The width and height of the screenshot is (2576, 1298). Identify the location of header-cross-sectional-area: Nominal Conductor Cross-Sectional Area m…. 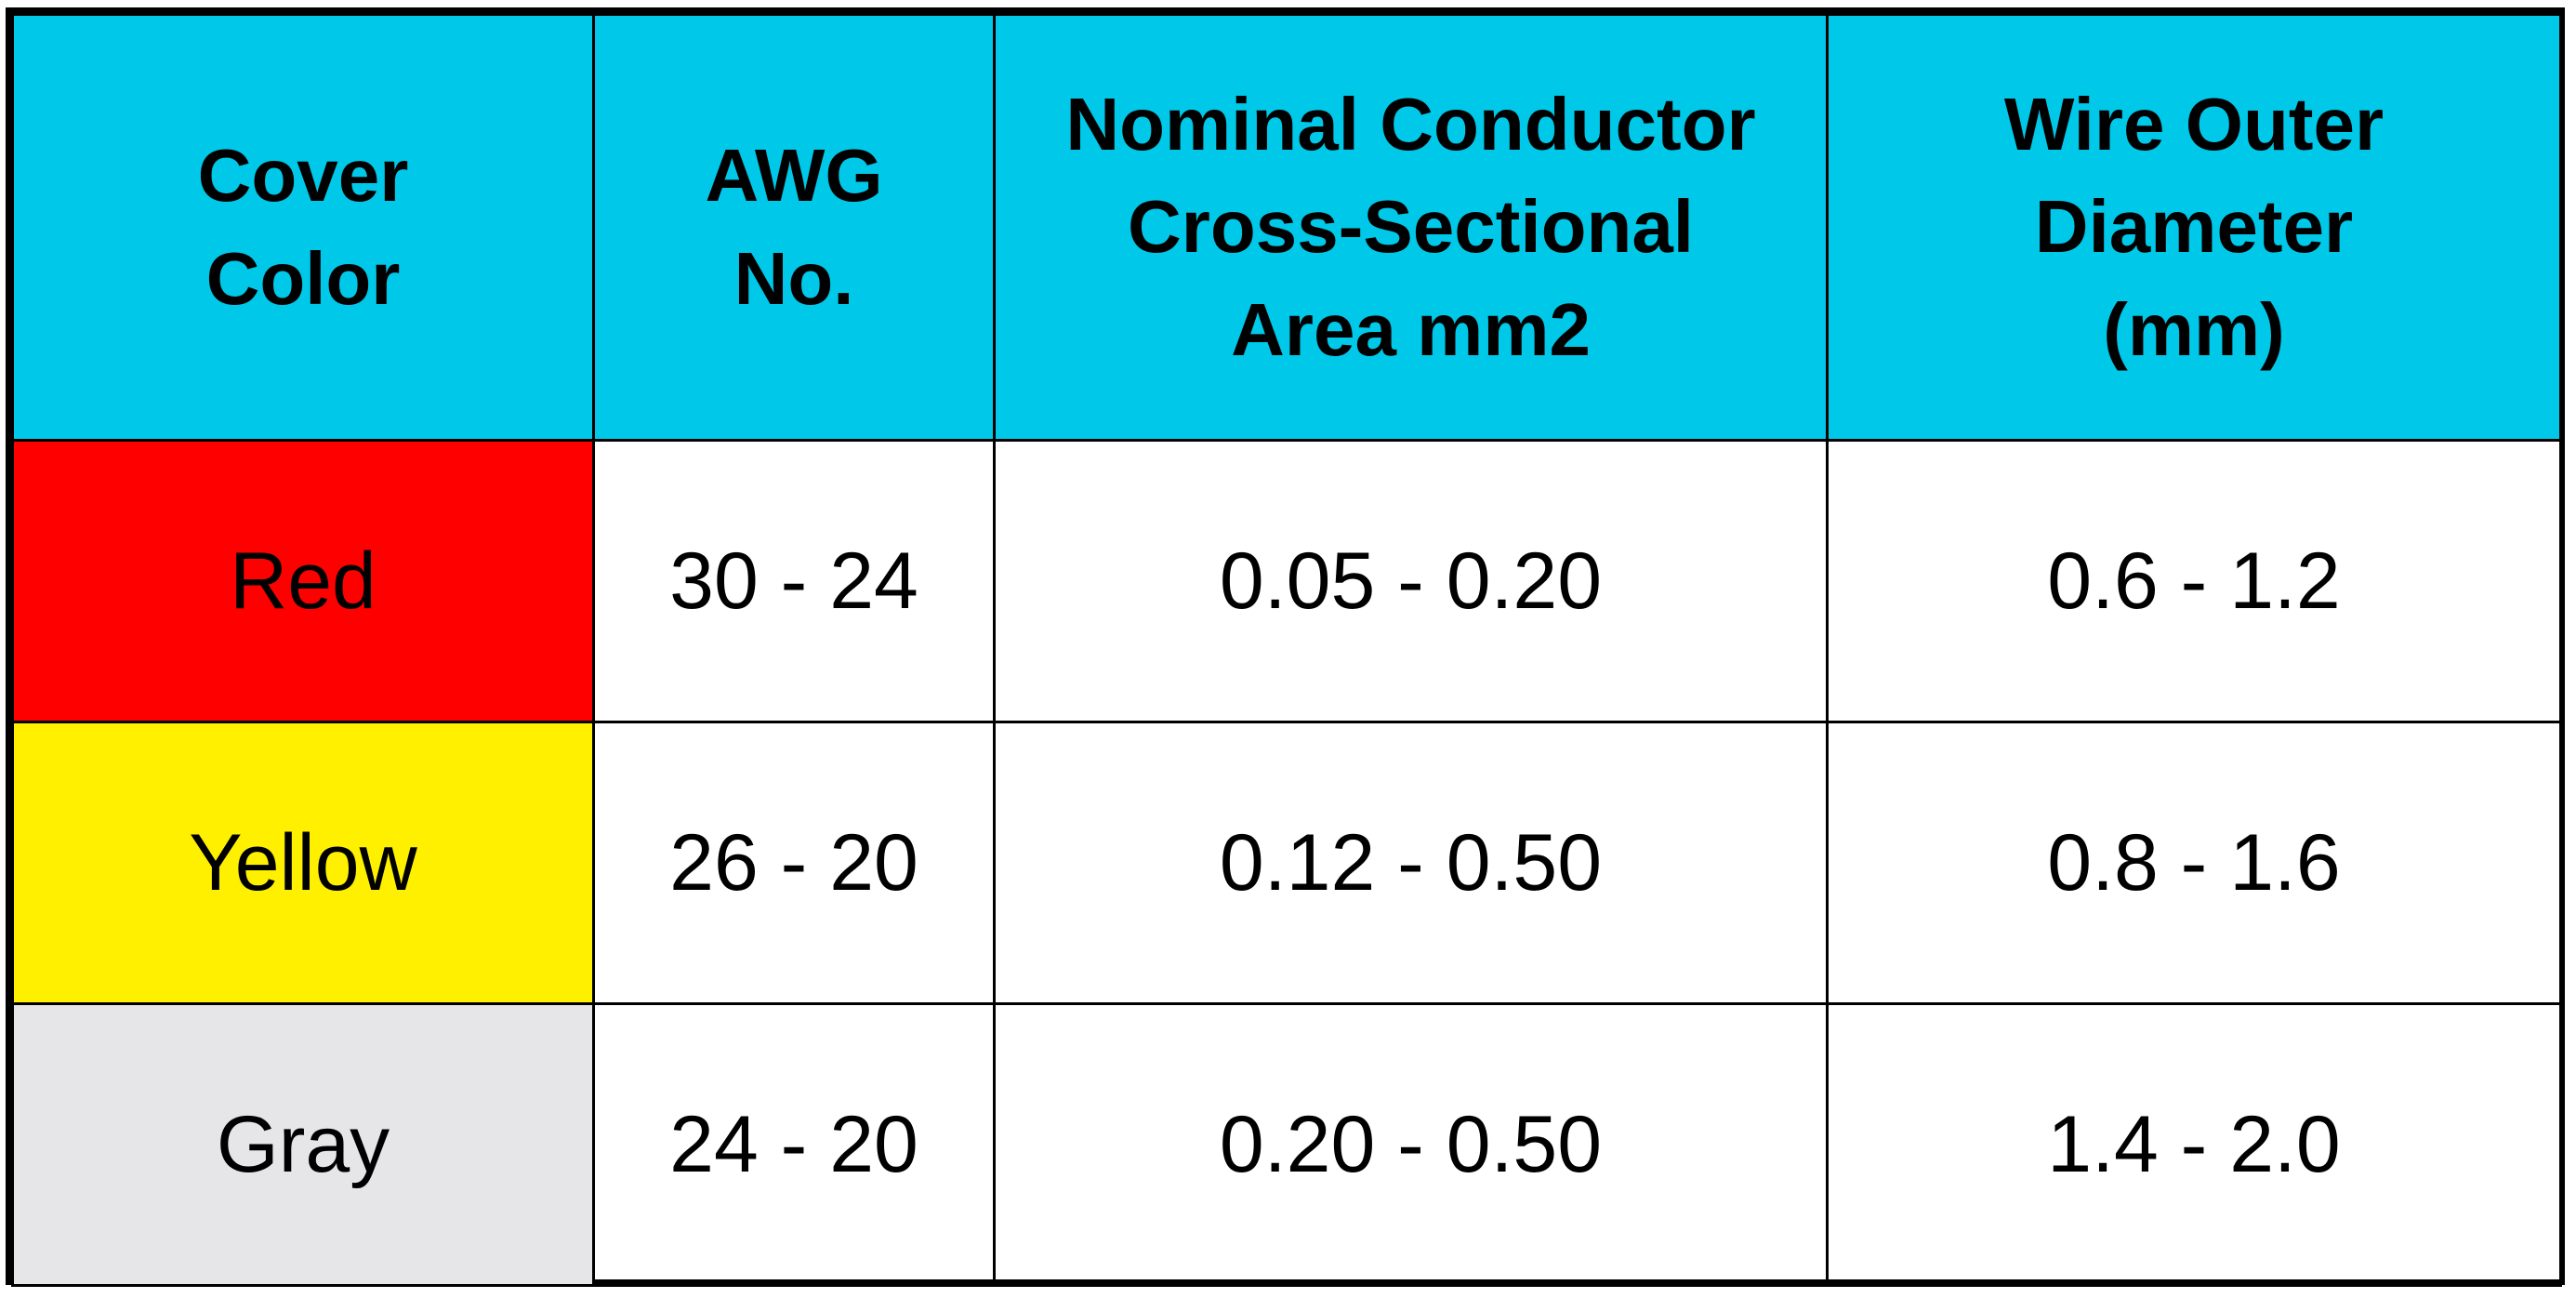
(1411, 228).